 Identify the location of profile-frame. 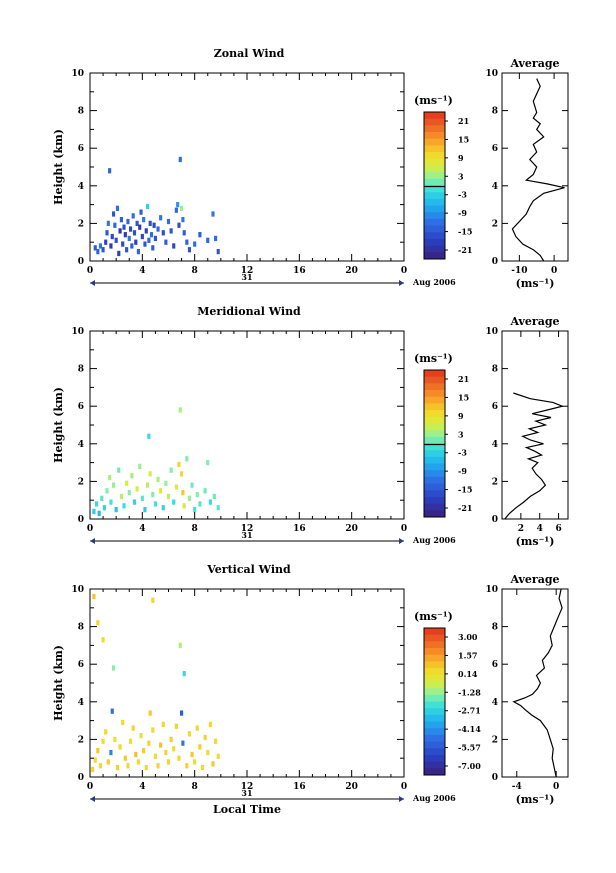
(535, 425).